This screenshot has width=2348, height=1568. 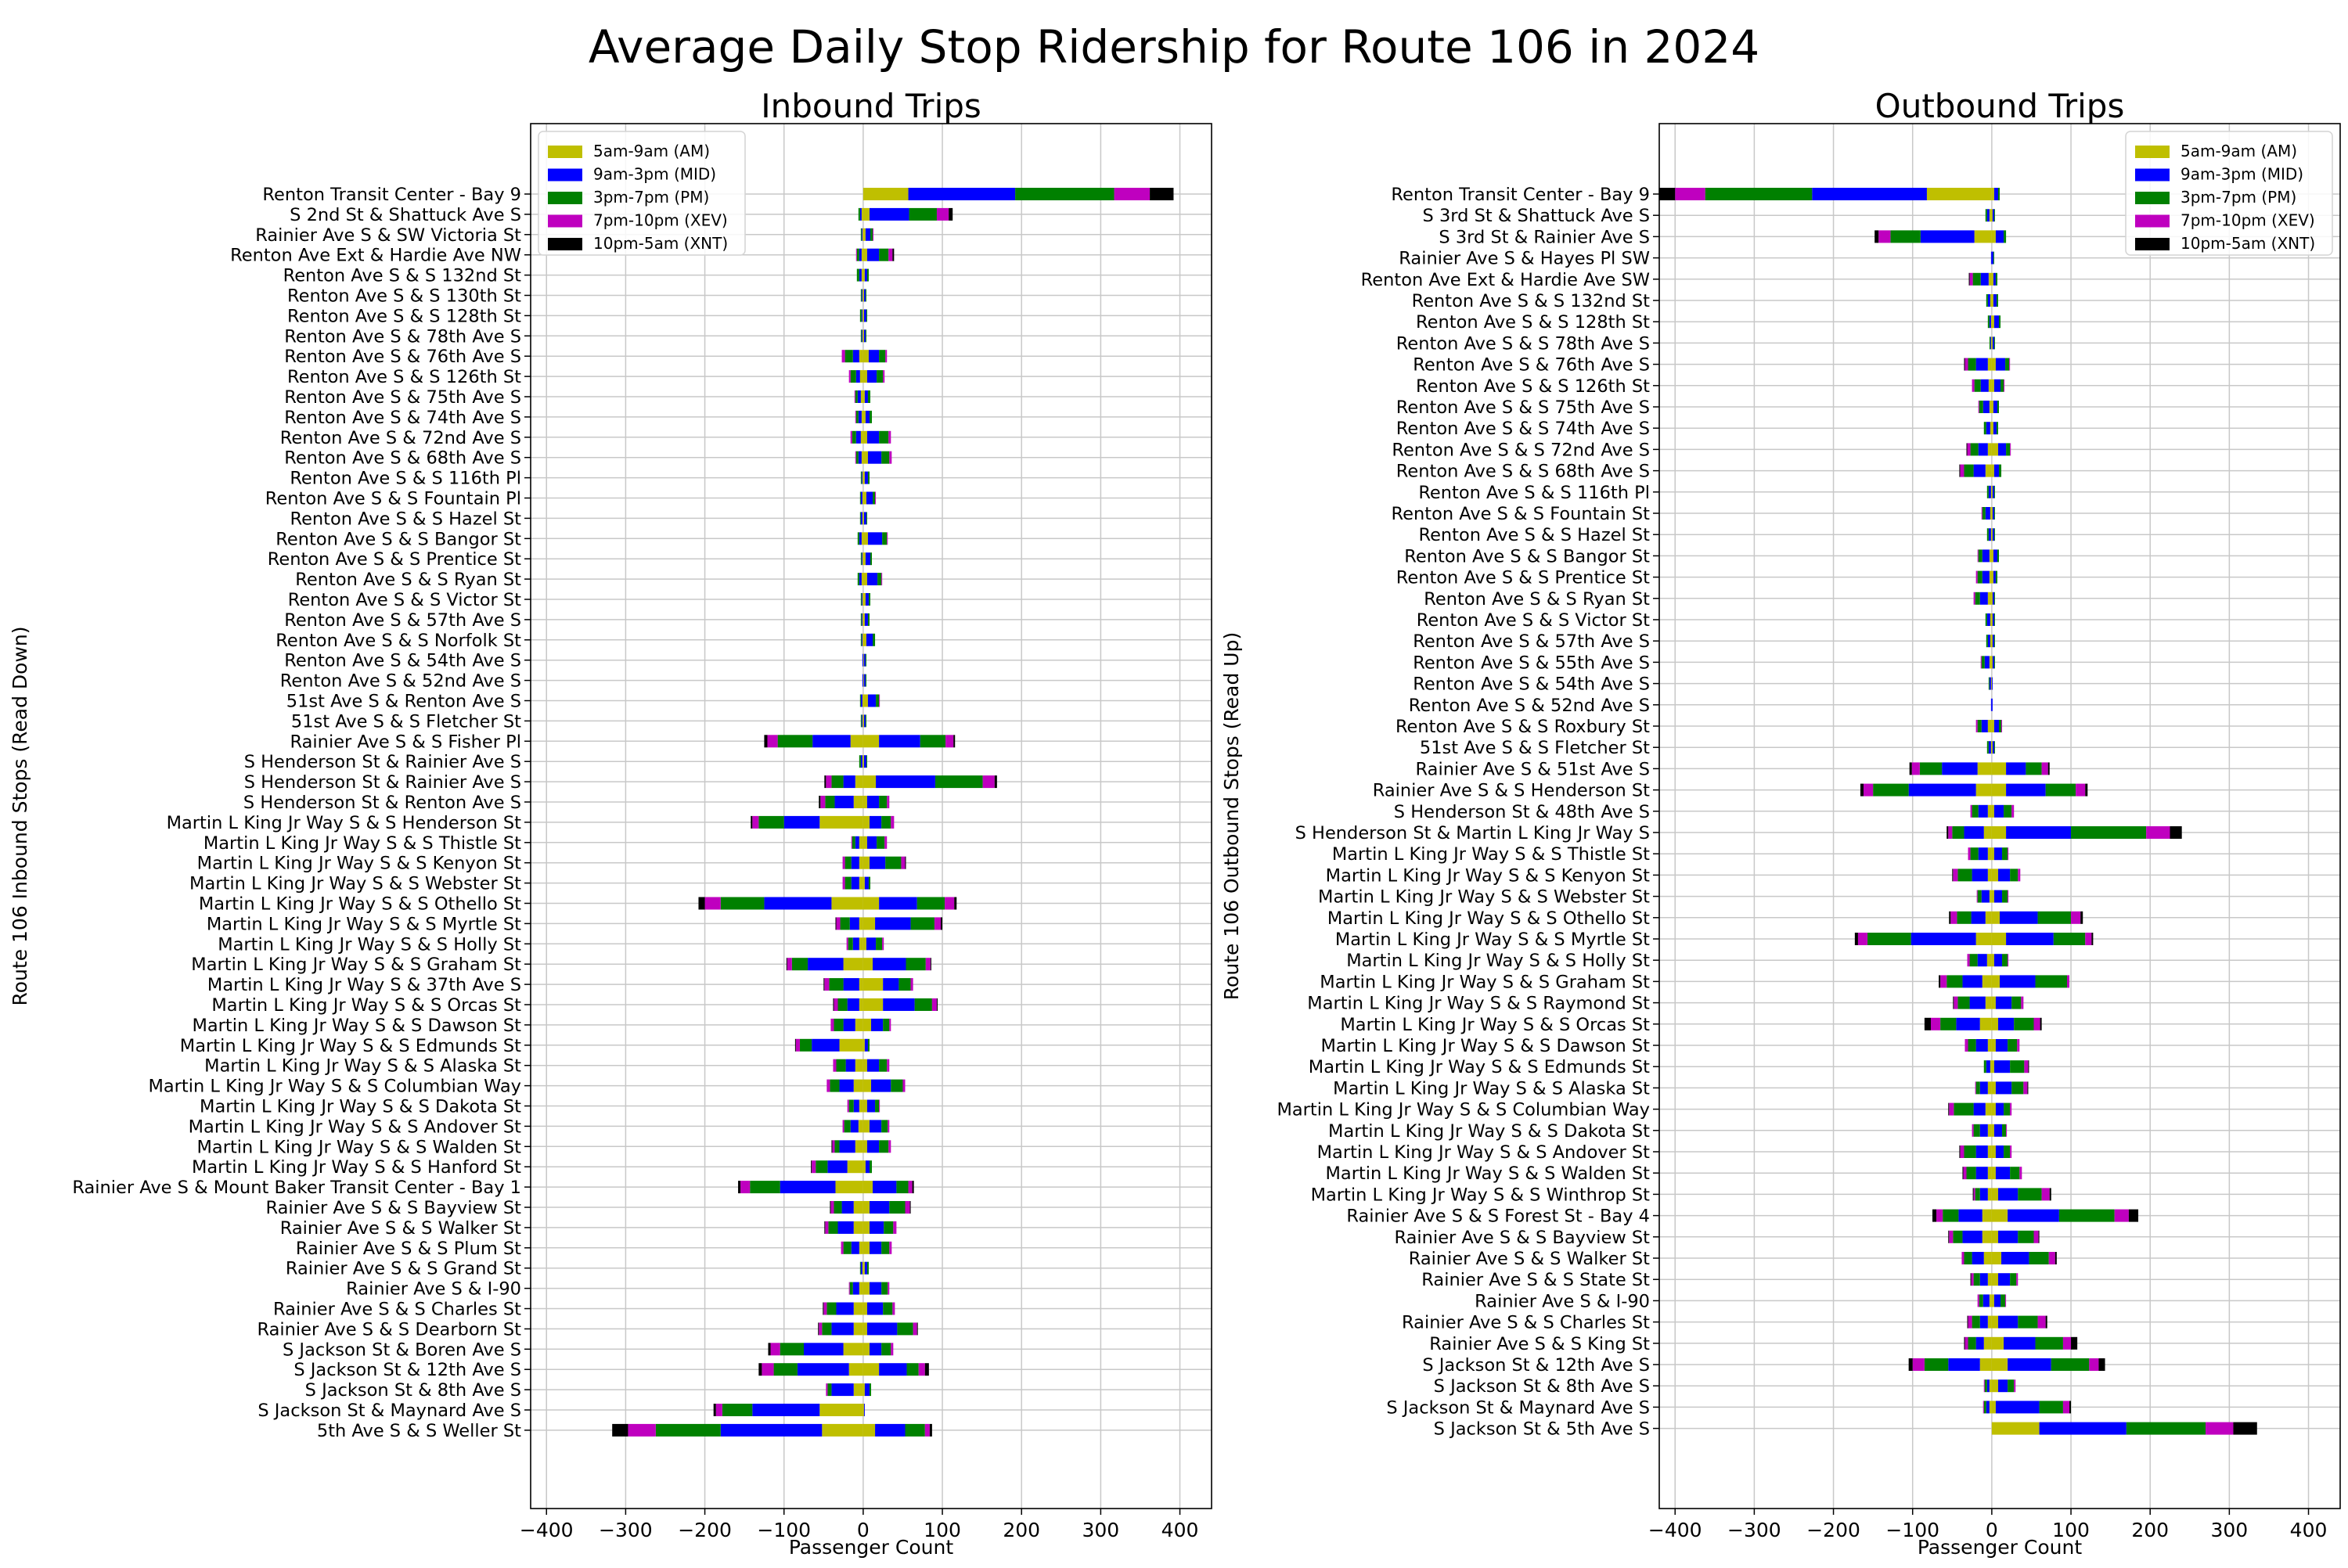 I want to click on x-tick-label: −100, so click(x=784, y=1530).